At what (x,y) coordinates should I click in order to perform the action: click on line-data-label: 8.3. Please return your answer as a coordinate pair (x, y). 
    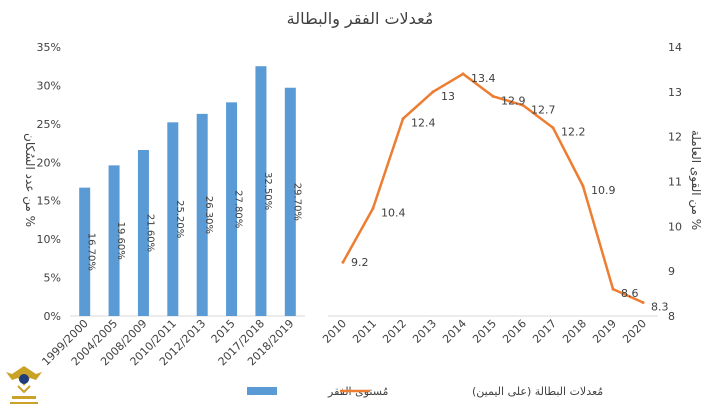
    Looking at the image, I should click on (660, 307).